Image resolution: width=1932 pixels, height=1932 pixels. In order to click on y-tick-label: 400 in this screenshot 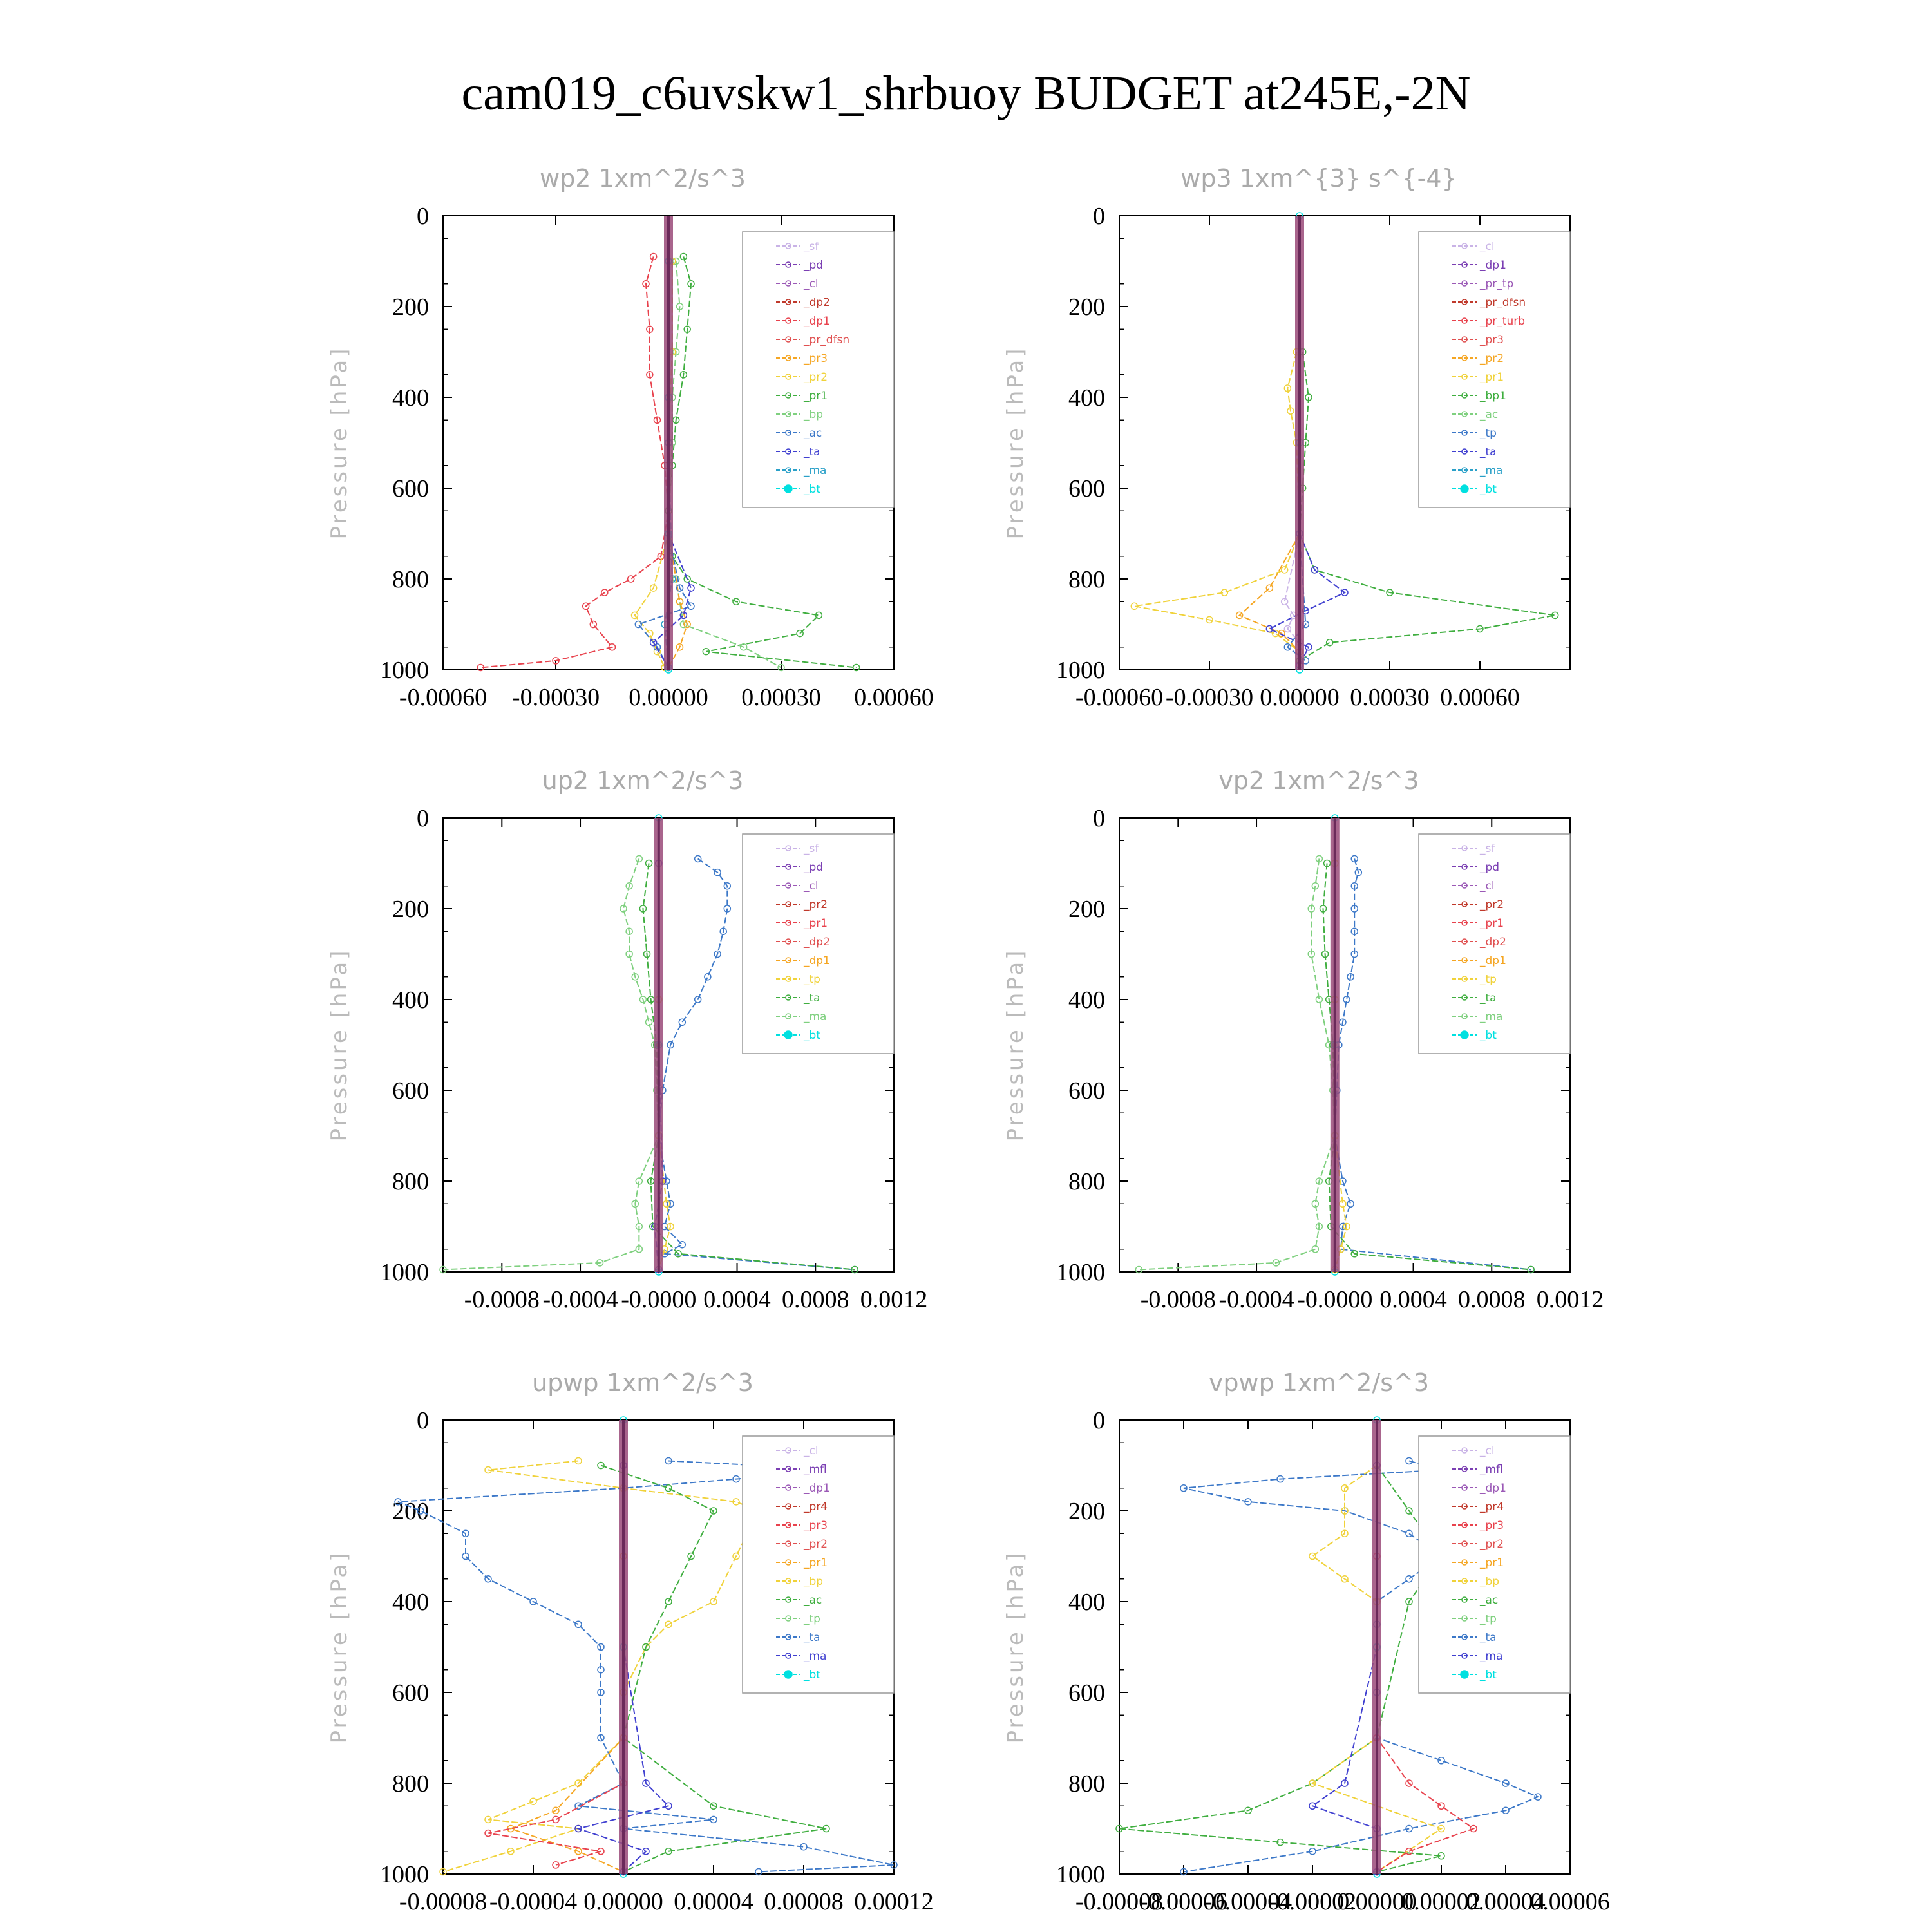, I will do `click(411, 1603)`.